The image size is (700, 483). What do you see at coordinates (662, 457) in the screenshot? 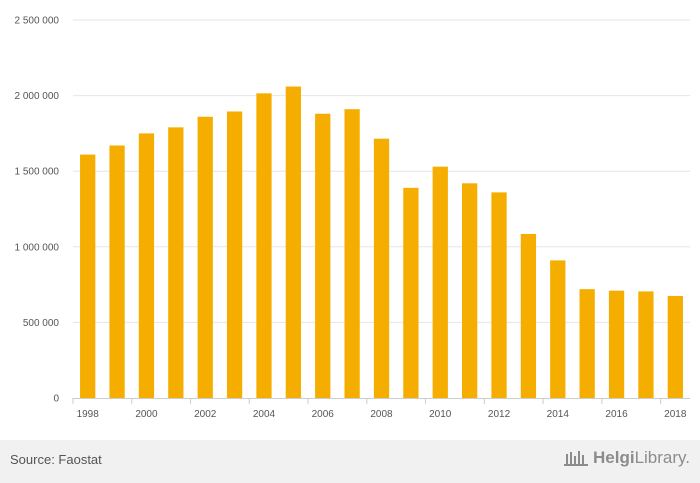
I see `brand-name-light: Library.` at bounding box center [662, 457].